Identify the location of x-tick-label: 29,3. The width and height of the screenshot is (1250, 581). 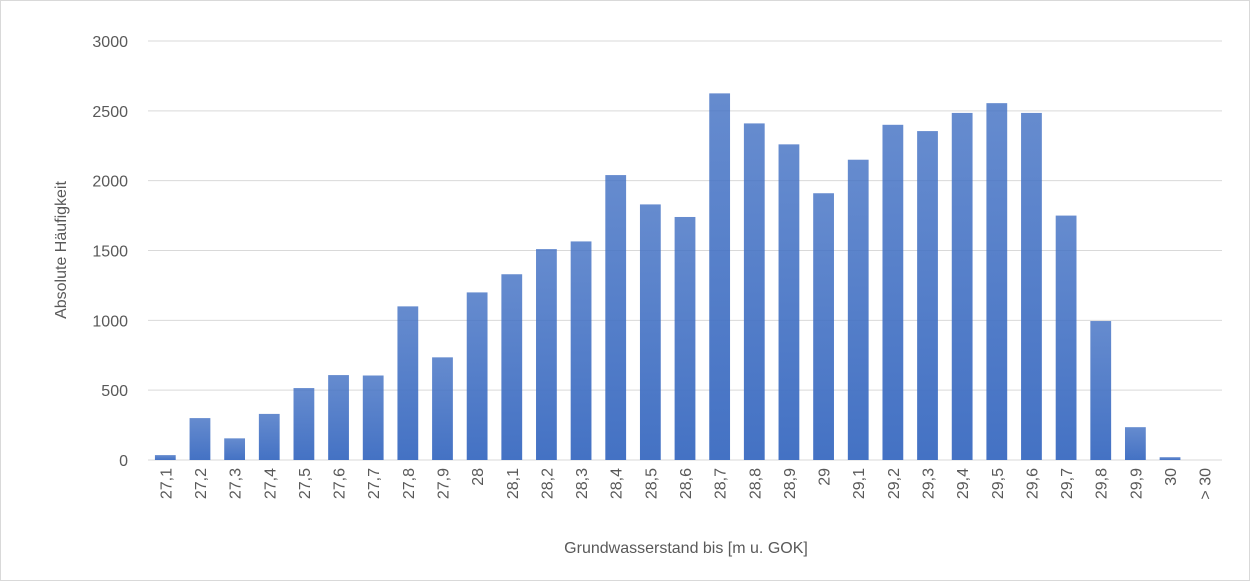
(929, 483).